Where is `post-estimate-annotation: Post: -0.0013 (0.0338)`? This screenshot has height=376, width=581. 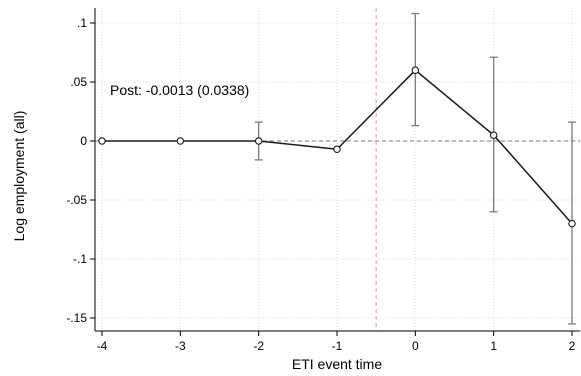
post-estimate-annotation: Post: -0.0013 (0.0338) is located at coordinates (179, 90).